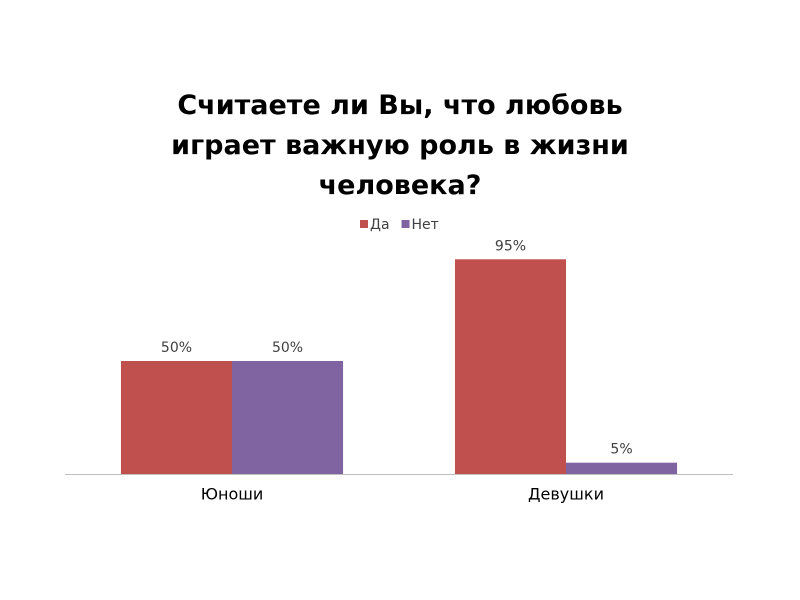 Image resolution: width=800 pixels, height=600 pixels. What do you see at coordinates (621, 450) in the screenshot?
I see `value-label: 5%` at bounding box center [621, 450].